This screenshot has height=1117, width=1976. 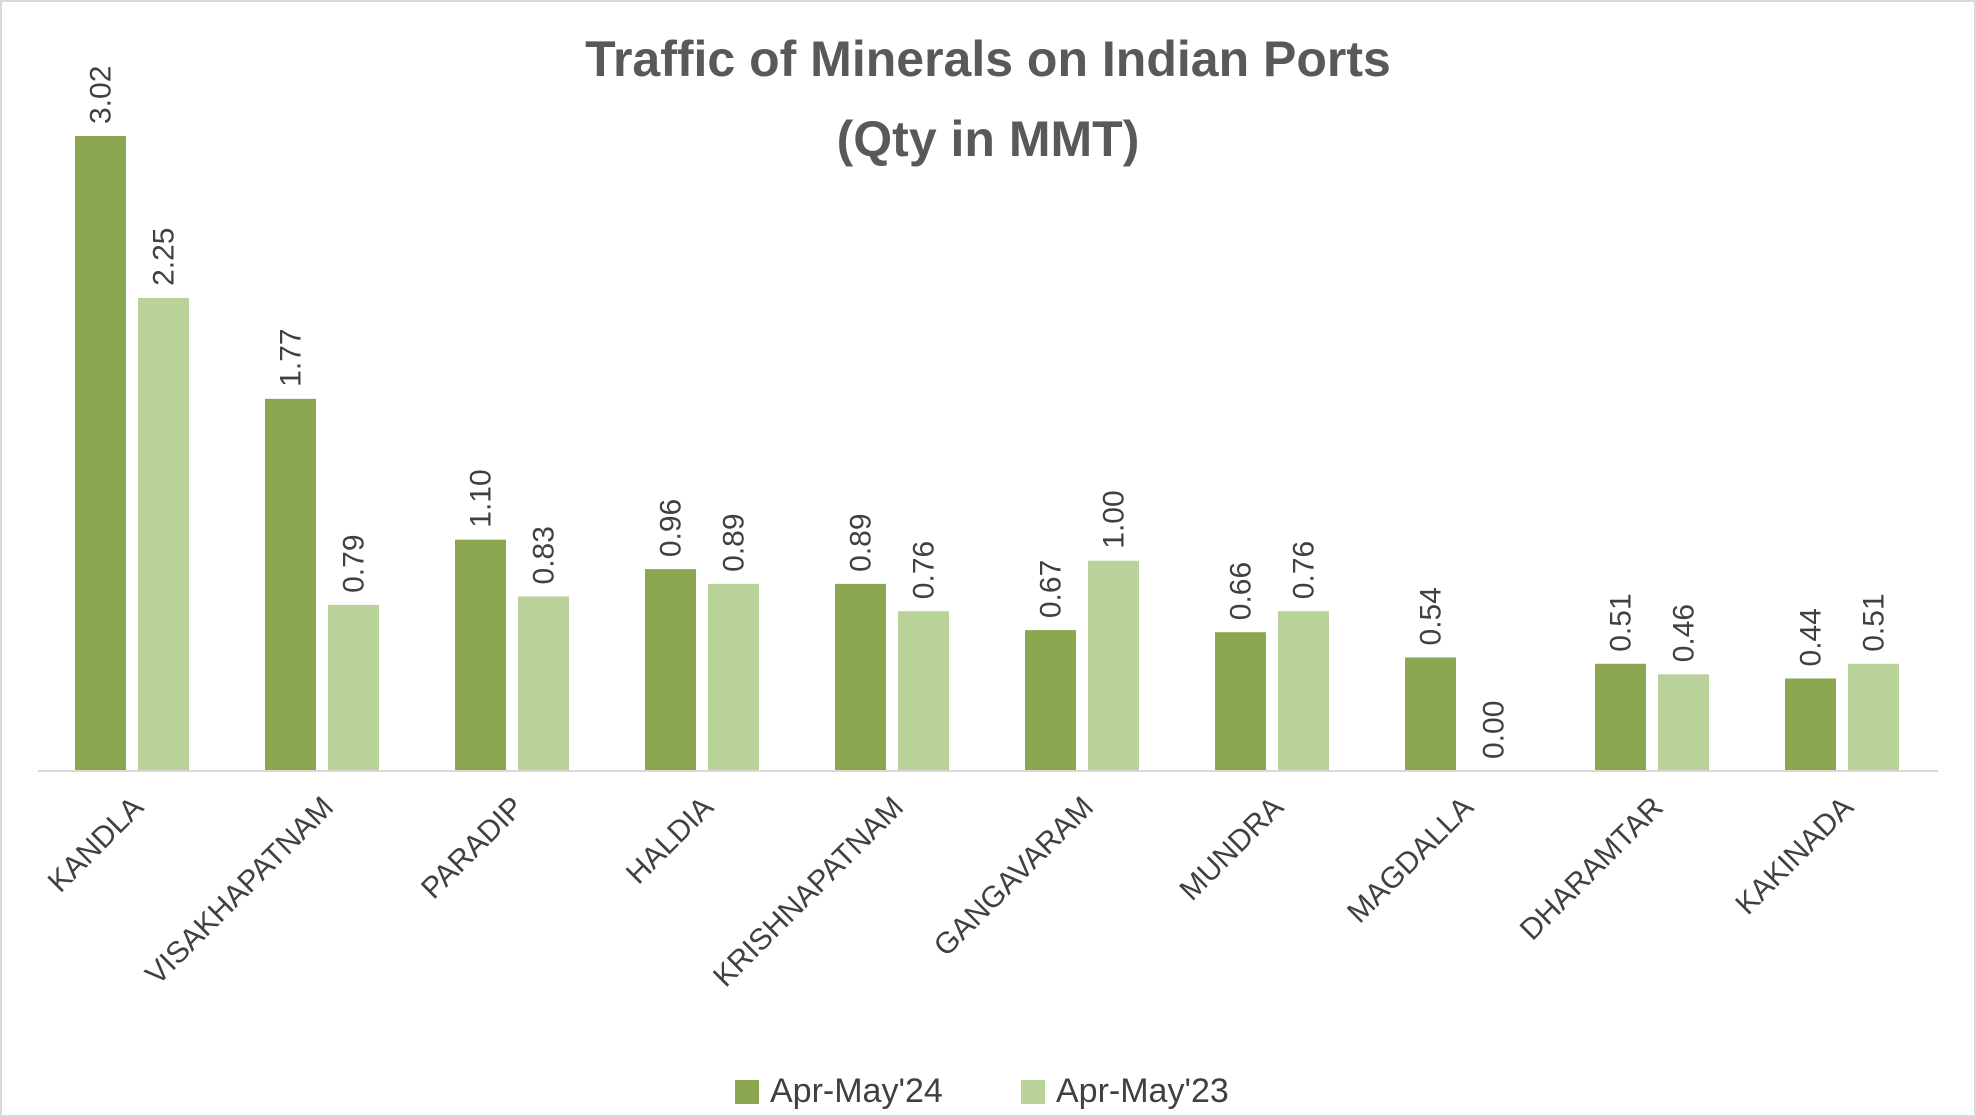 I want to click on chart-title: Traffic of Minerals on Indian Ports, so click(x=988, y=59).